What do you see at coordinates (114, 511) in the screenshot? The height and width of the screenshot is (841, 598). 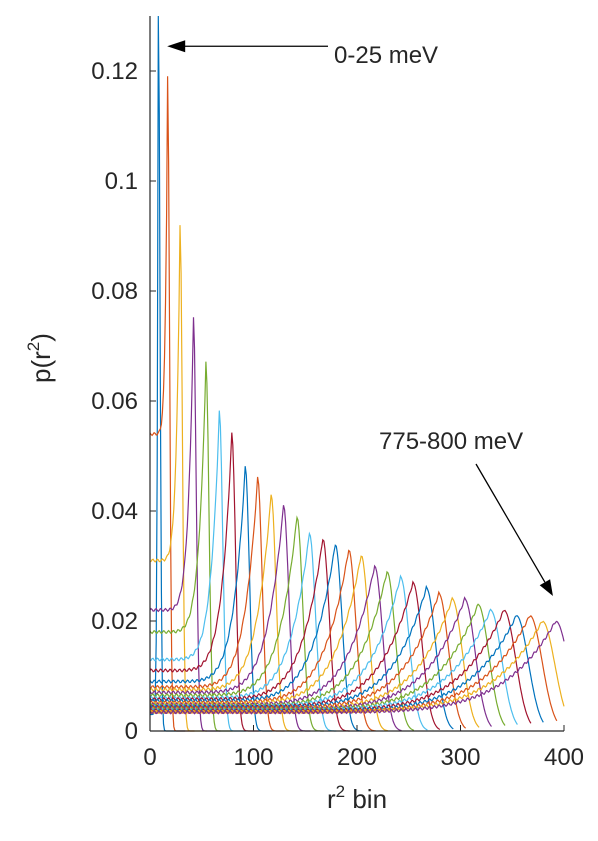 I see `y-tick-label: 0.04` at bounding box center [114, 511].